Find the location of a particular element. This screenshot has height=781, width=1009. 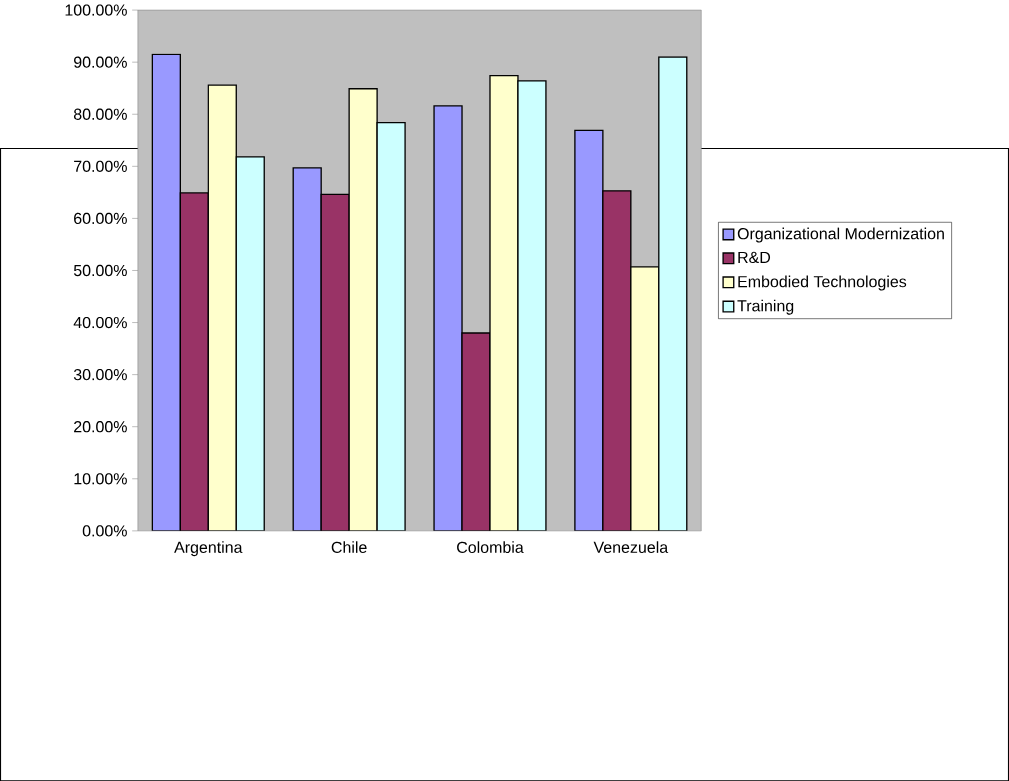

y-tick-label: 100.00% is located at coordinates (96, 10).